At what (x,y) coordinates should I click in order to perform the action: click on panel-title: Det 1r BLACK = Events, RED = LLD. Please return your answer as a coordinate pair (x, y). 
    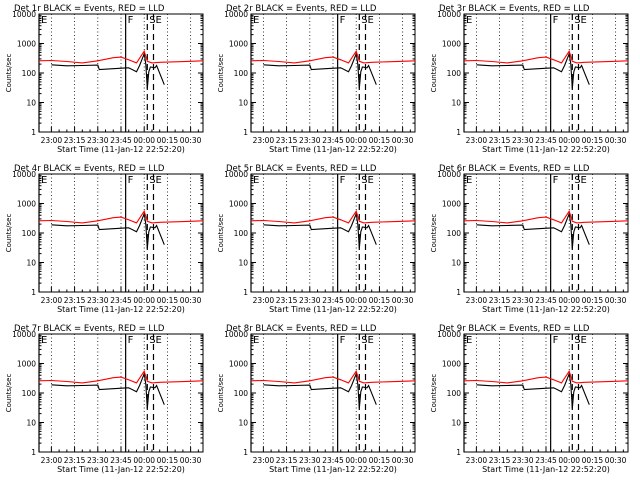
    Looking at the image, I should click on (89, 9).